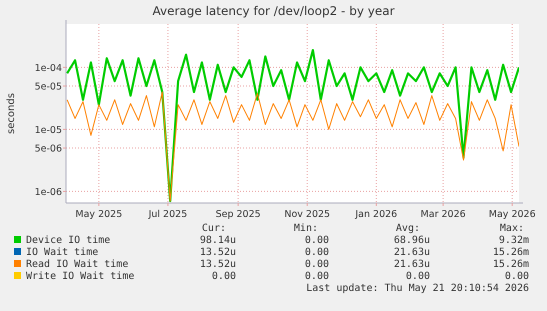  What do you see at coordinates (48, 149) in the screenshot?
I see `y-tick-label: 5e-06` at bounding box center [48, 149].